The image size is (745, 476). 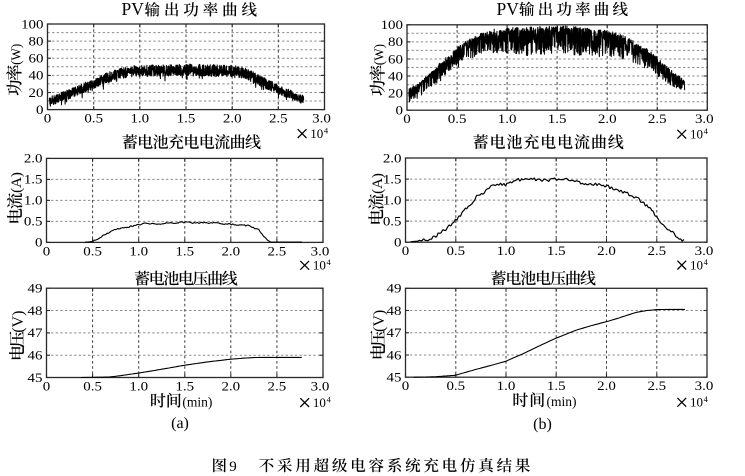 What do you see at coordinates (180, 423) in the screenshot?
I see `svg-text: (a)` at bounding box center [180, 423].